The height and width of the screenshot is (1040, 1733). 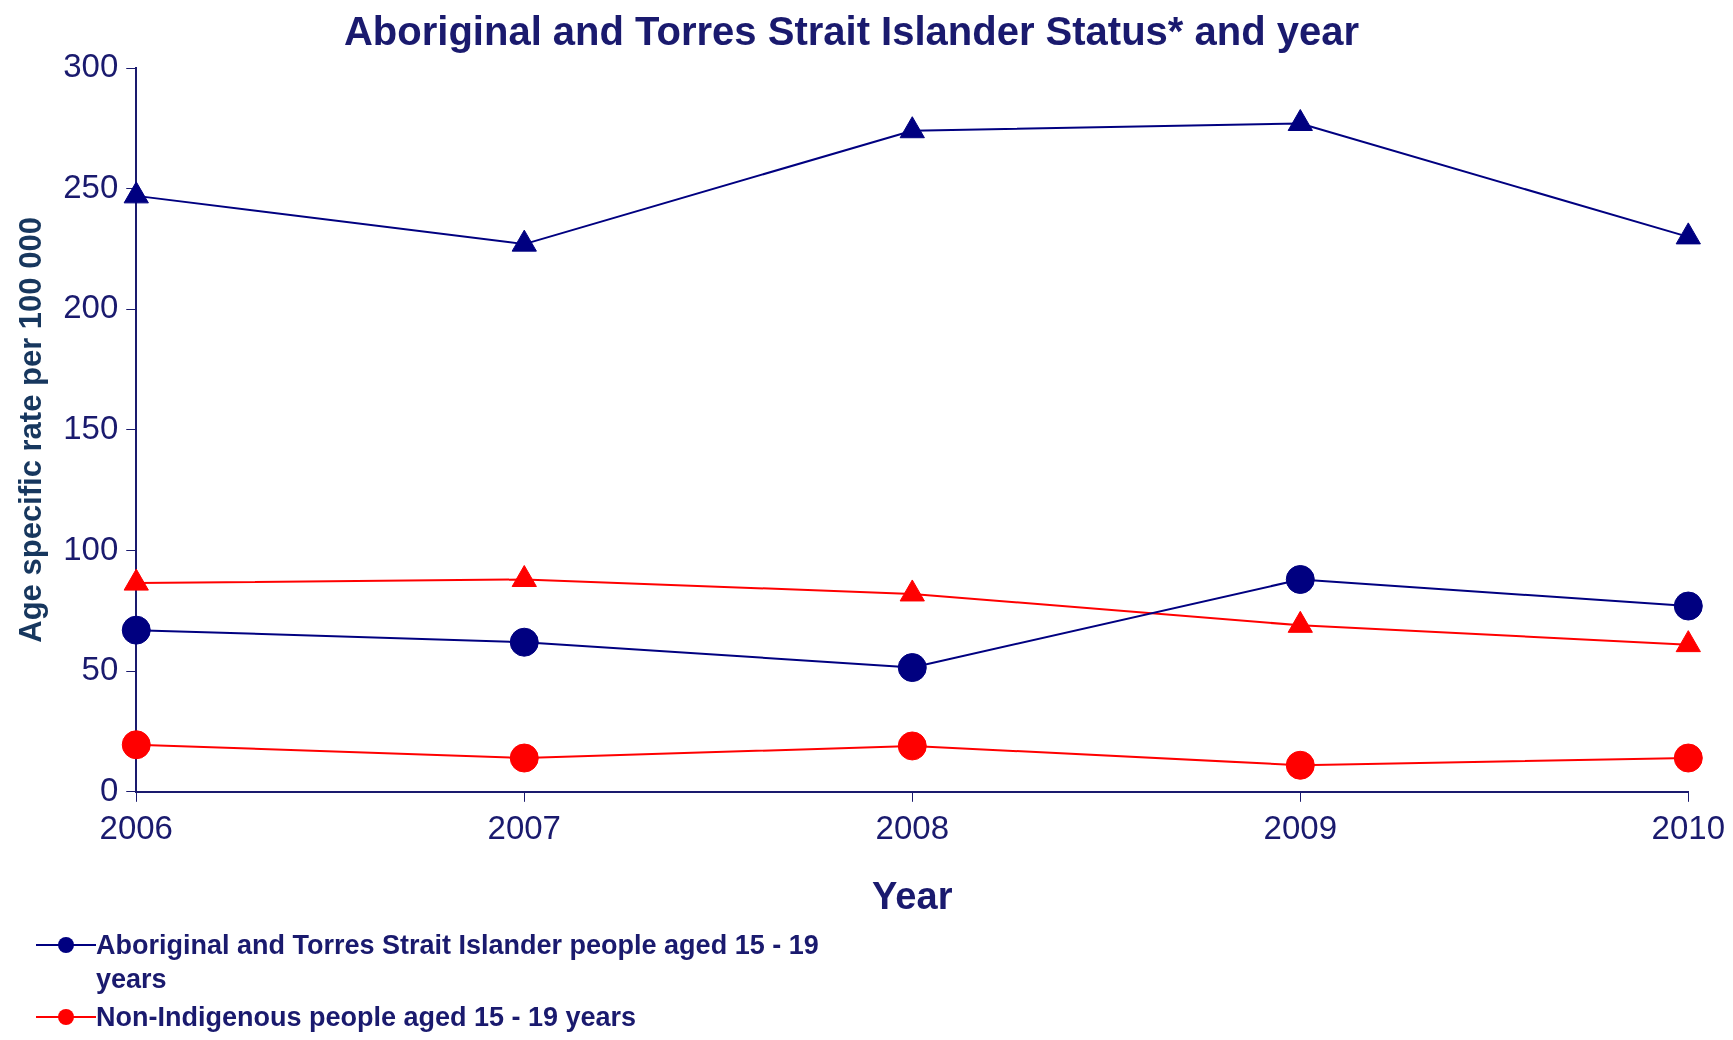 What do you see at coordinates (366, 1017) in the screenshot?
I see `legend-label: Non-Indigenous people aged 15 - 19 years` at bounding box center [366, 1017].